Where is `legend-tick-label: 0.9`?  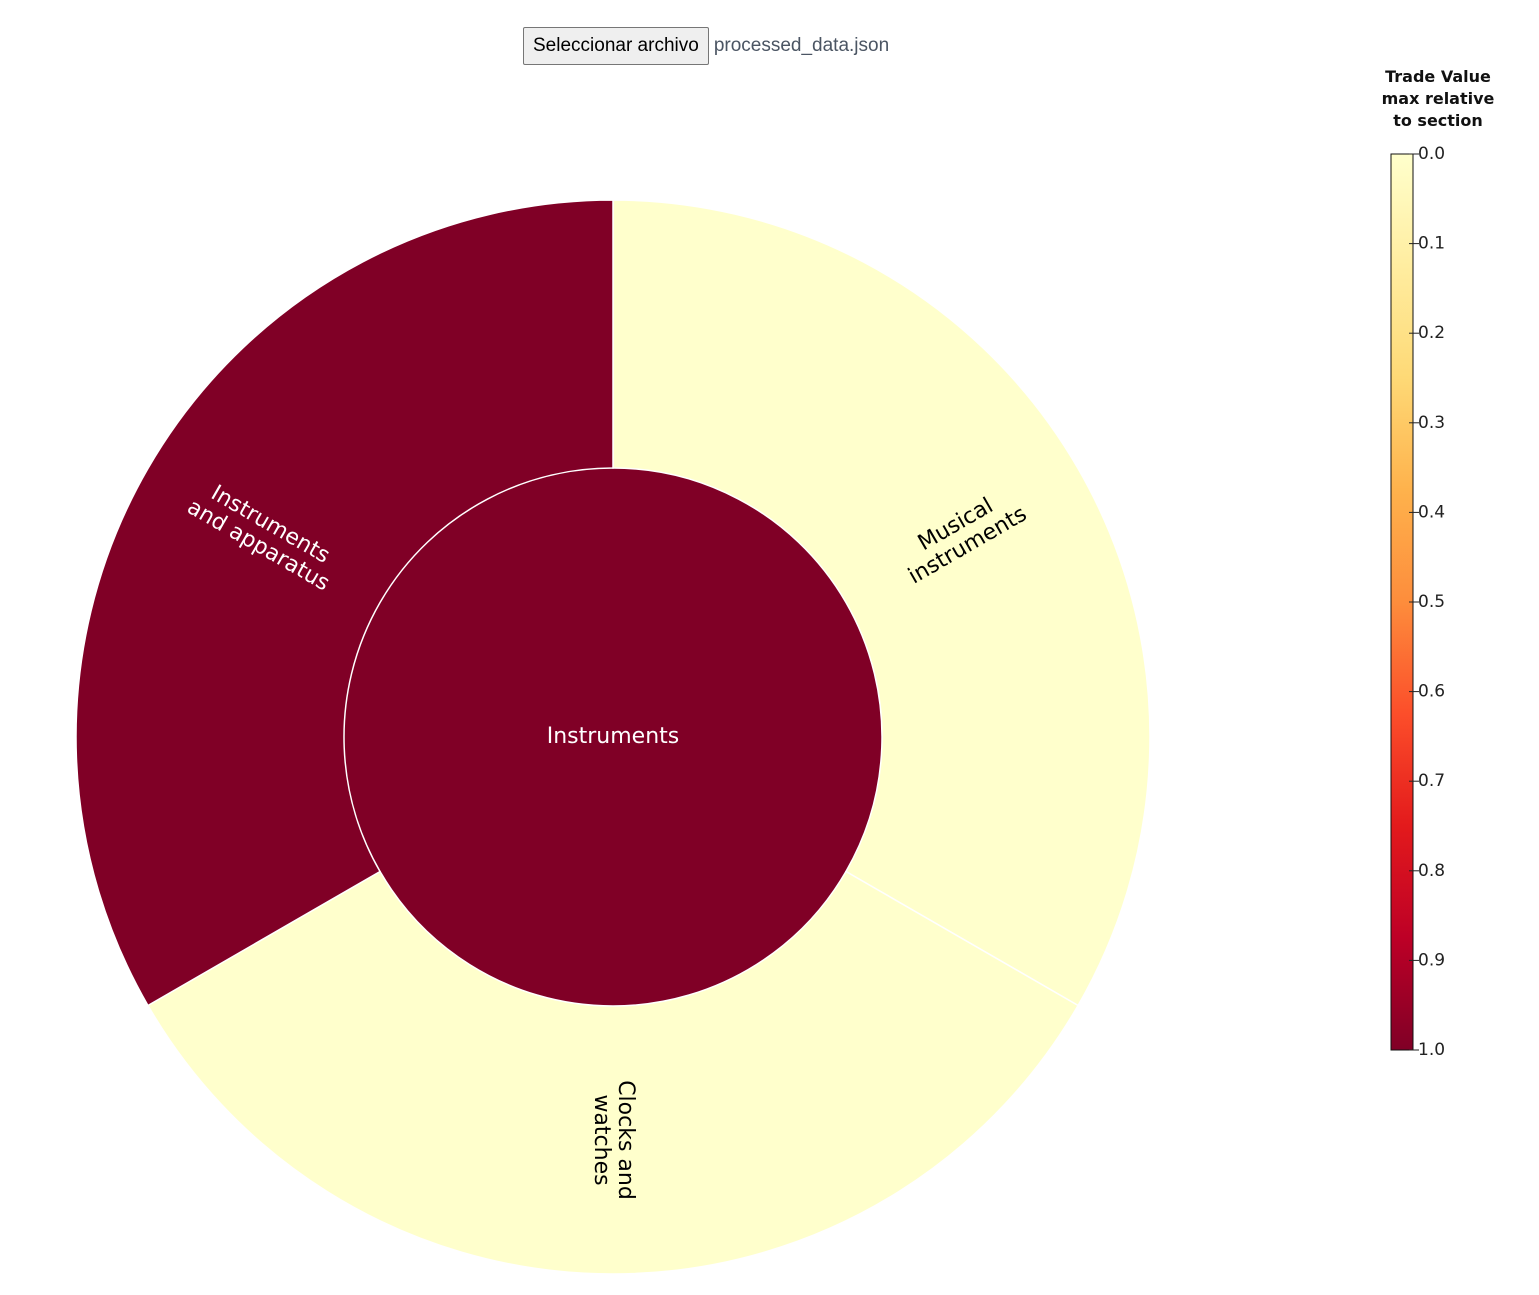 legend-tick-label: 0.9 is located at coordinates (1431, 960).